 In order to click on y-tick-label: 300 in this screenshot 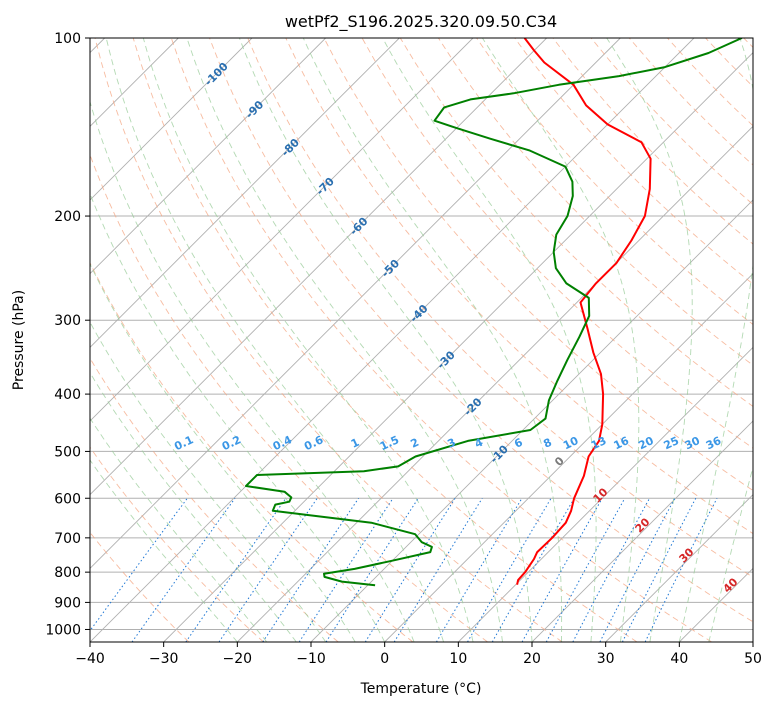, I will do `click(67, 321)`.